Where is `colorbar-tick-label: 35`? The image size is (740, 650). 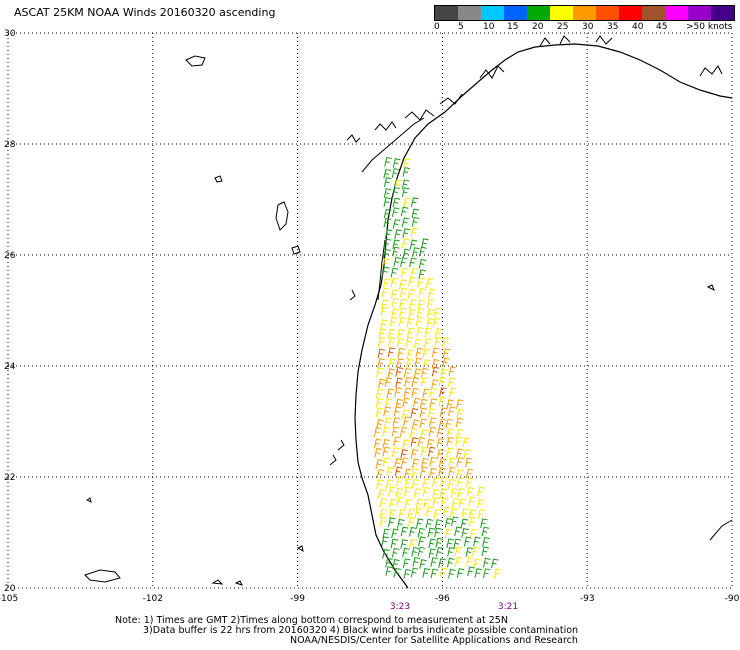
colorbar-tick-label: 35 is located at coordinates (613, 27).